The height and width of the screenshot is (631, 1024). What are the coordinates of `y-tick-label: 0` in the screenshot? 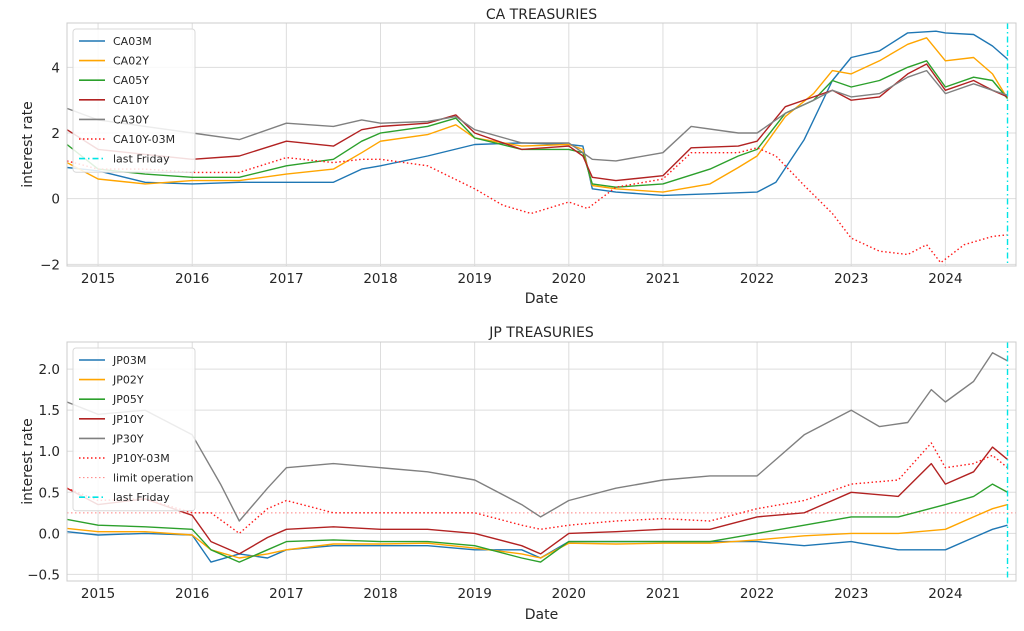 It's located at (55, 200).